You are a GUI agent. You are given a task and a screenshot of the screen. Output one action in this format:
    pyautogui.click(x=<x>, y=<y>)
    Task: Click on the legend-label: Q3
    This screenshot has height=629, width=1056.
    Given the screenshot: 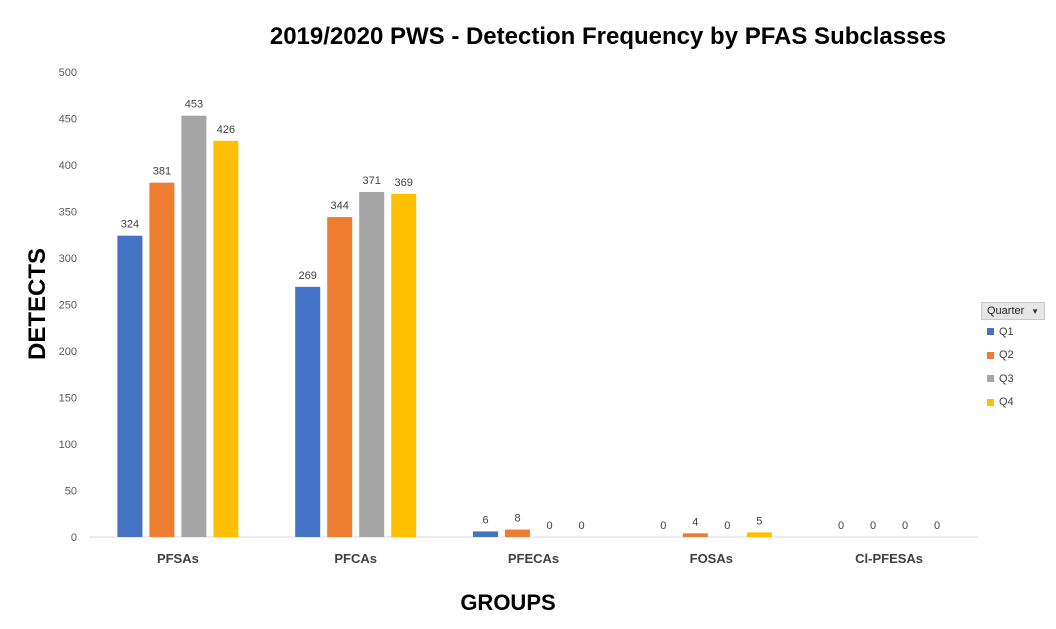 What is the action you would take?
    pyautogui.click(x=1006, y=378)
    